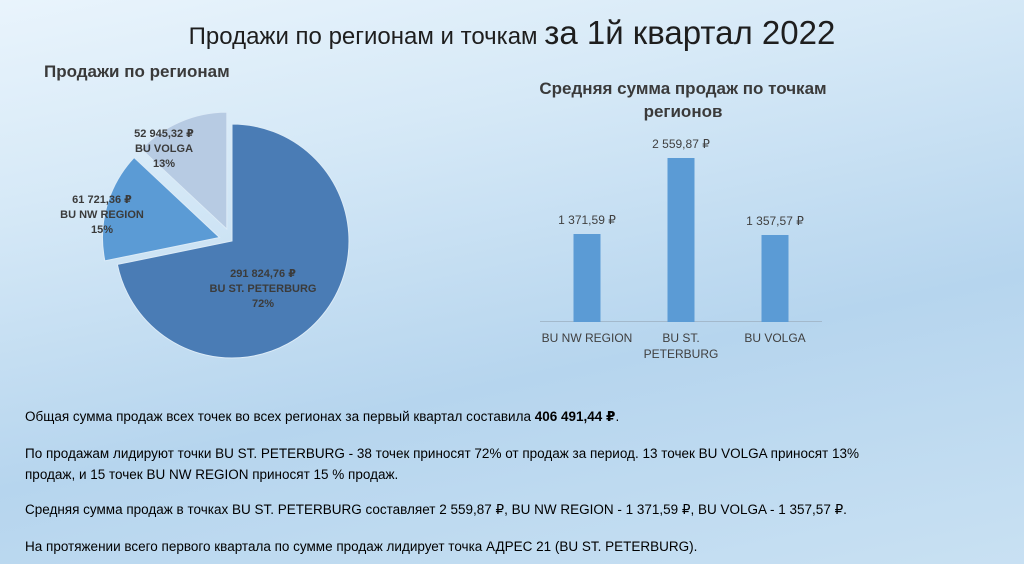  I want to click on pie-label-bu-st-peterburg: 291 824,76 ₽ BU ST. PETERBURG 72%, so click(263, 289).